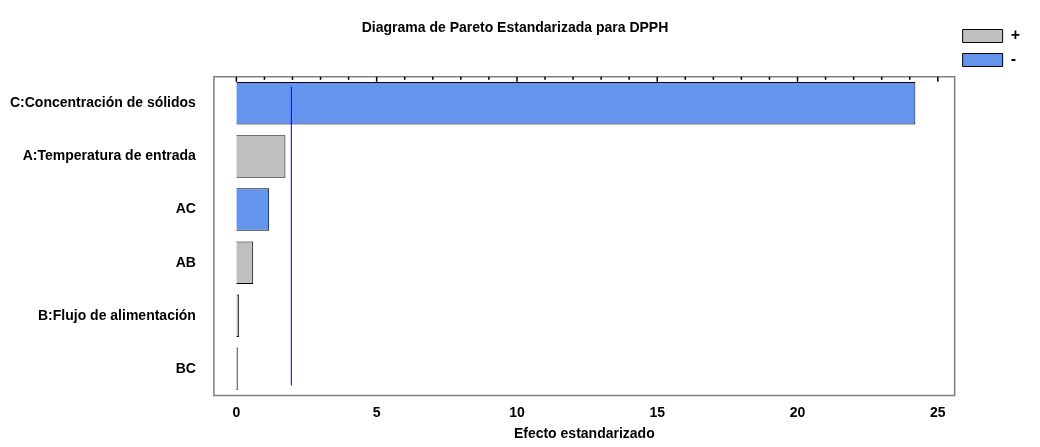  What do you see at coordinates (1013, 59) in the screenshot?
I see `legend-label: -` at bounding box center [1013, 59].